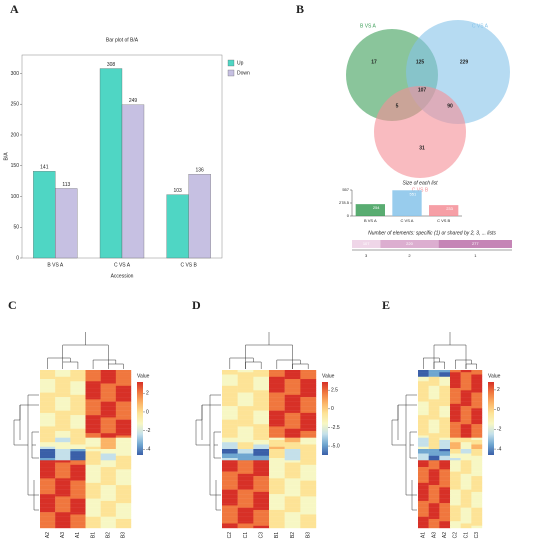 Image resolution: width=550 pixels, height=550 pixels. I want to click on colorbar, so click(140, 418).